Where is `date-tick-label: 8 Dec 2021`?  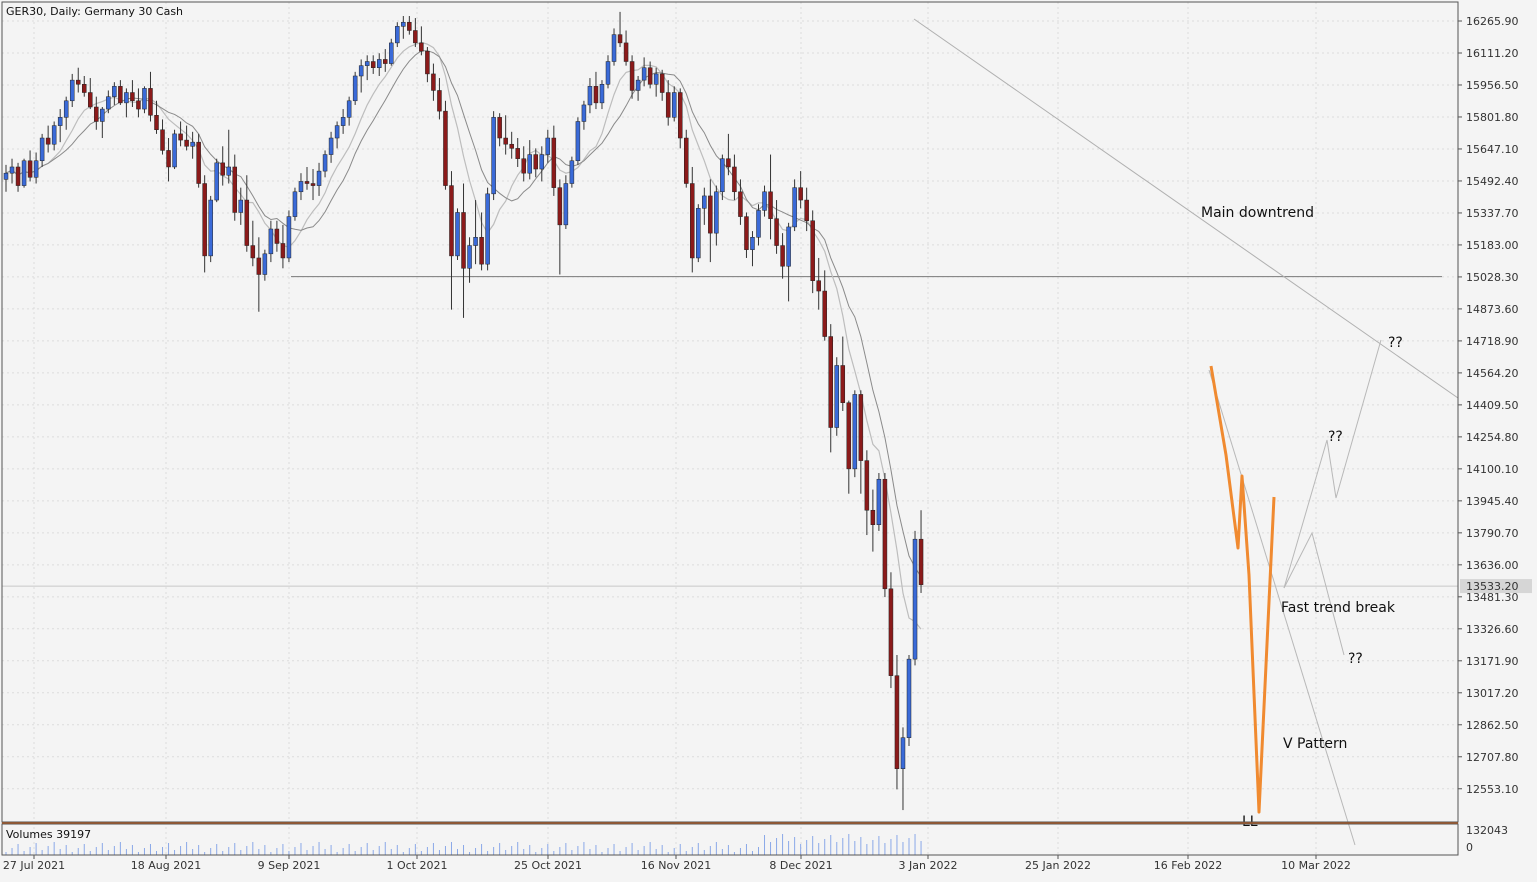 date-tick-label: 8 Dec 2021 is located at coordinates (800, 865).